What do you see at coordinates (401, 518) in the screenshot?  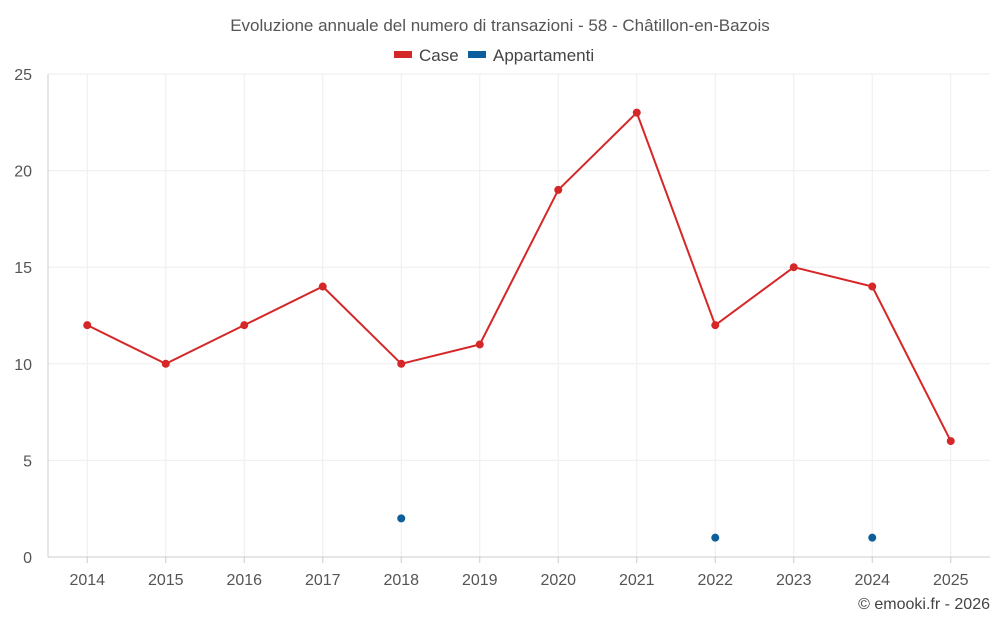 I see `point-appartamenti-2018` at bounding box center [401, 518].